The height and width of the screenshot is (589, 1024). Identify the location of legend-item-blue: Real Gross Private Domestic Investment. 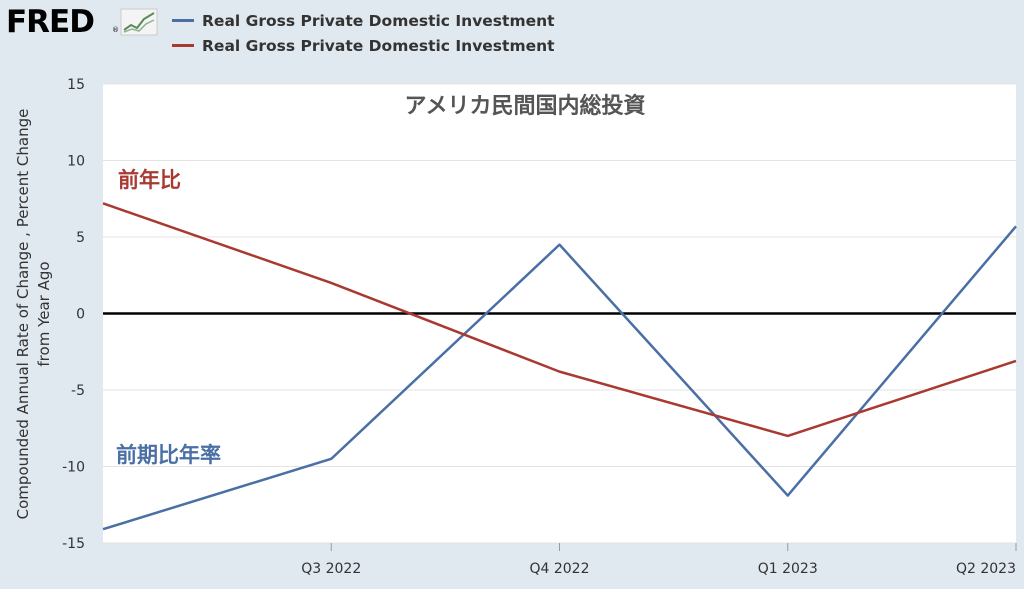
(363, 20).